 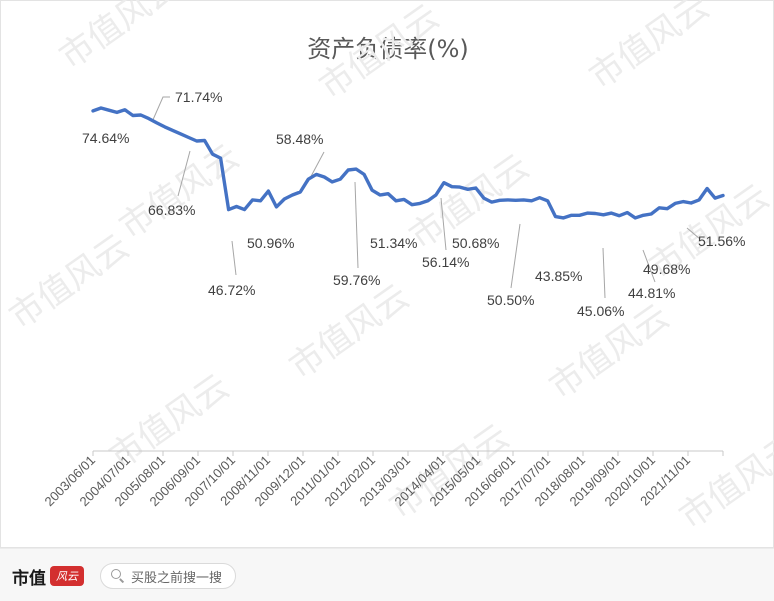 What do you see at coordinates (388, 49) in the screenshot?
I see `chart-title: 资产负债率(%)` at bounding box center [388, 49].